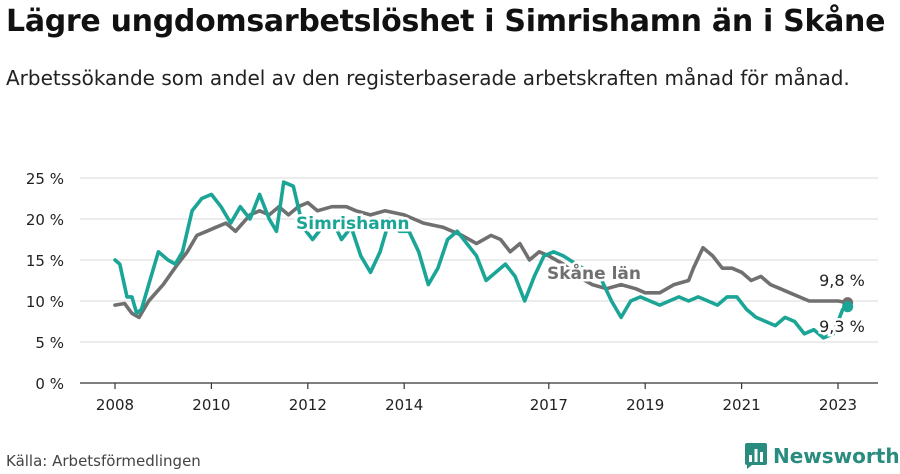 This screenshot has width=900, height=474. Describe the element at coordinates (645, 405) in the screenshot. I see `x-tick-label: 2019` at that location.